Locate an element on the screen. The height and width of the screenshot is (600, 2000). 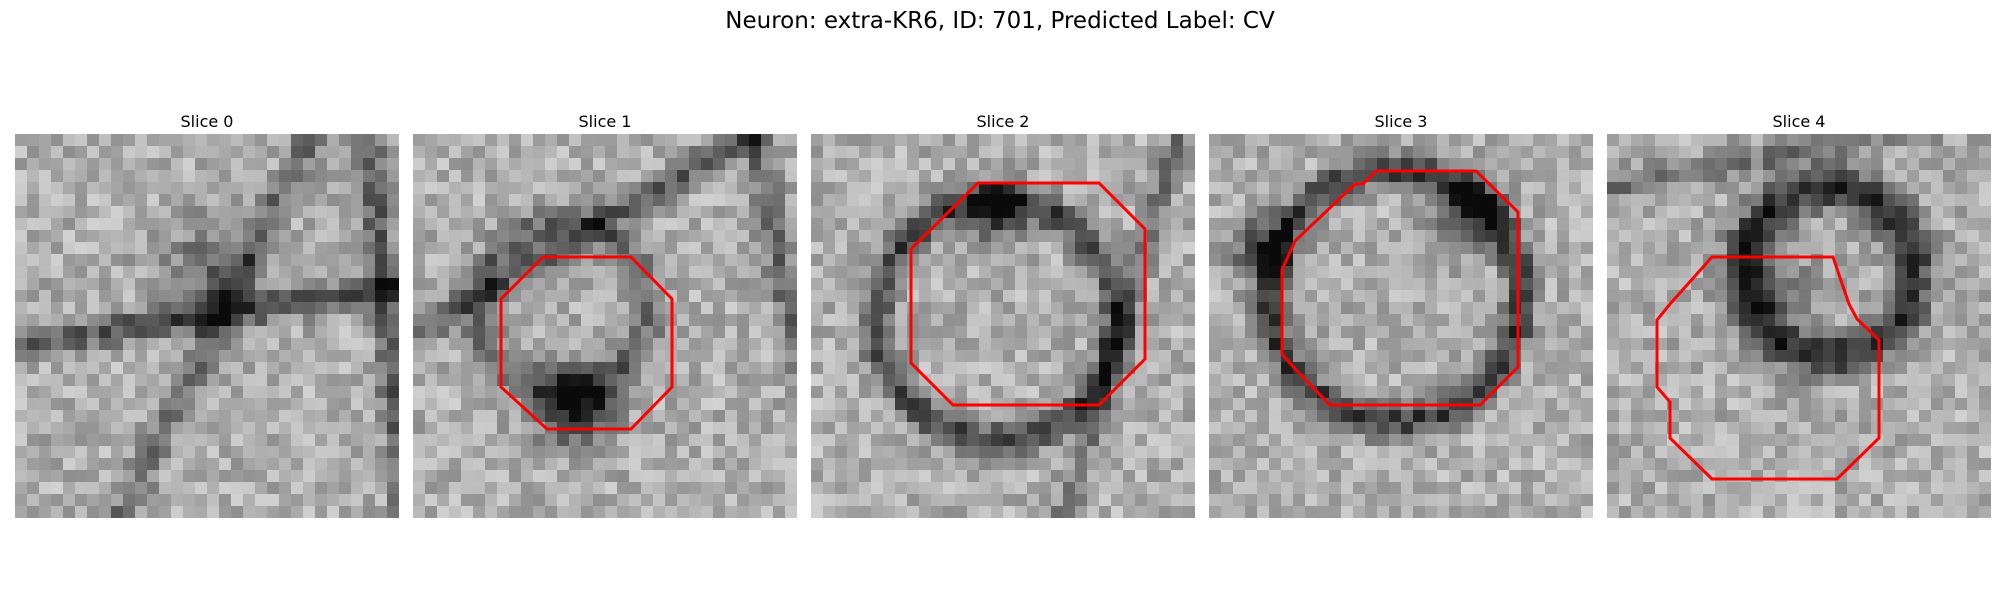
panel-title: Slice 1 is located at coordinates (605, 121).